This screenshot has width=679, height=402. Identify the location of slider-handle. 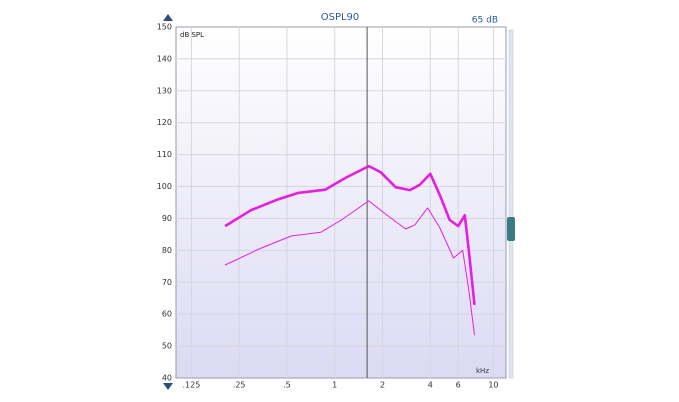
(511, 229).